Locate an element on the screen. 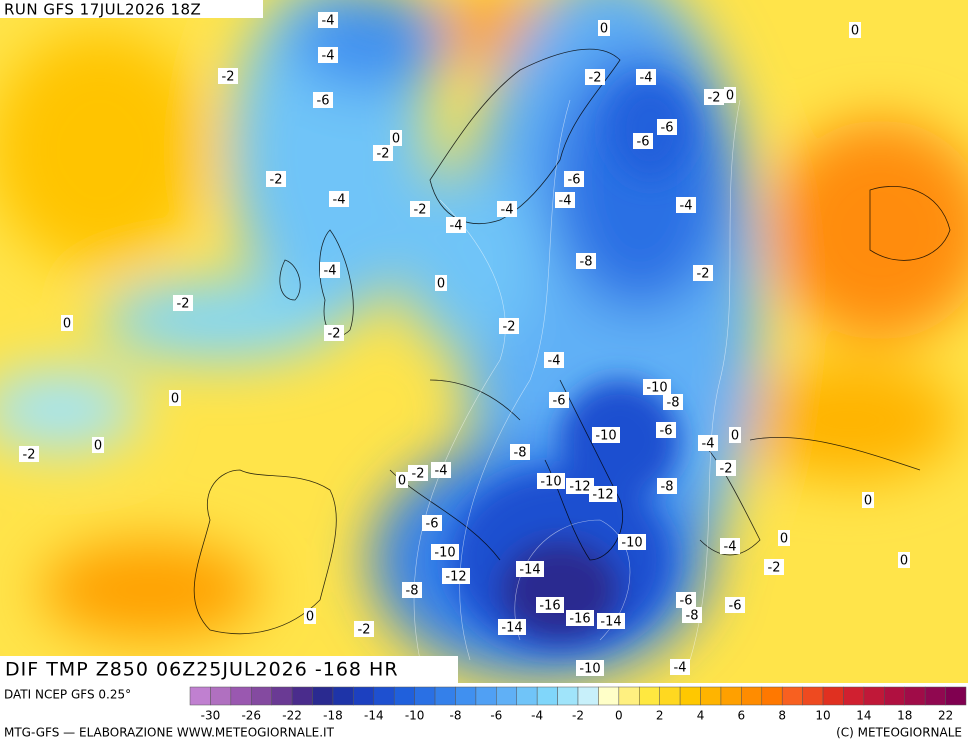 The image size is (968, 745). colorbar-tick-label: 4 is located at coordinates (701, 716).